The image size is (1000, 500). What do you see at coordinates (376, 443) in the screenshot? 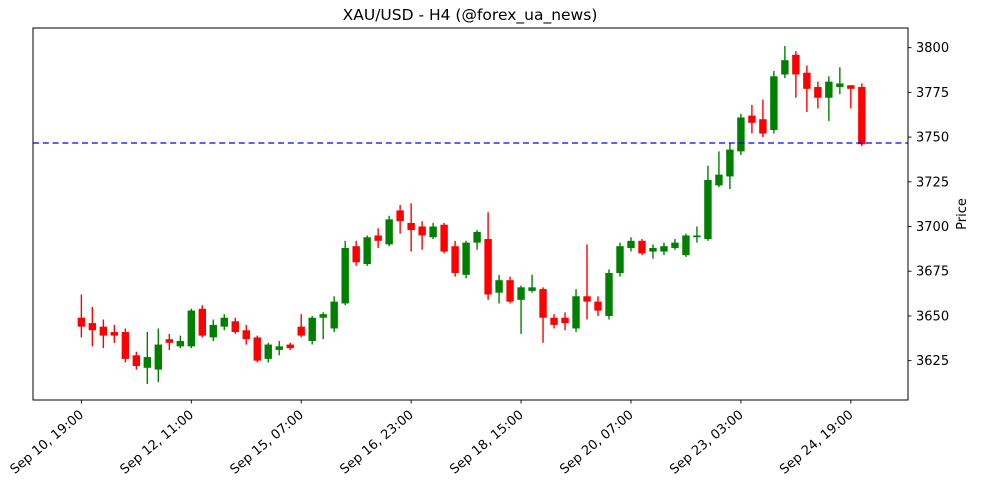
I see `x-tick-label: Sep 16, 23:00` at bounding box center [376, 443].